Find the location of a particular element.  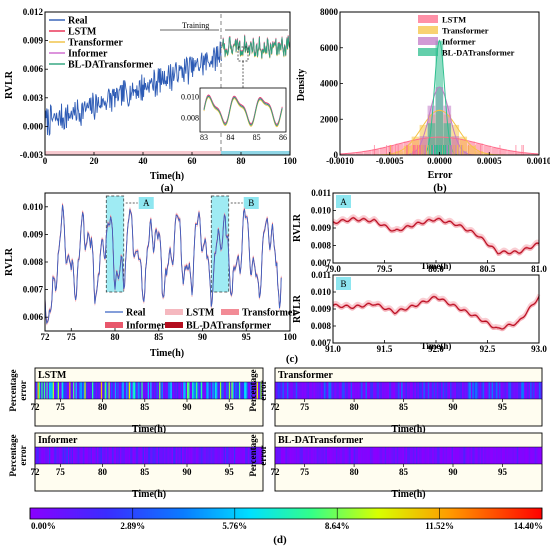

legend-entry: Informer is located at coordinates (88, 54).